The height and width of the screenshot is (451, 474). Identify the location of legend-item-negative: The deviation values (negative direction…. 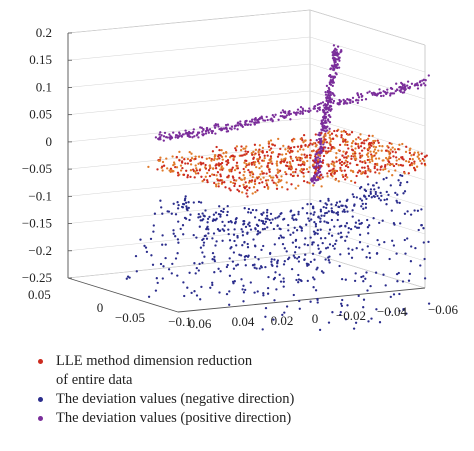
(248, 399).